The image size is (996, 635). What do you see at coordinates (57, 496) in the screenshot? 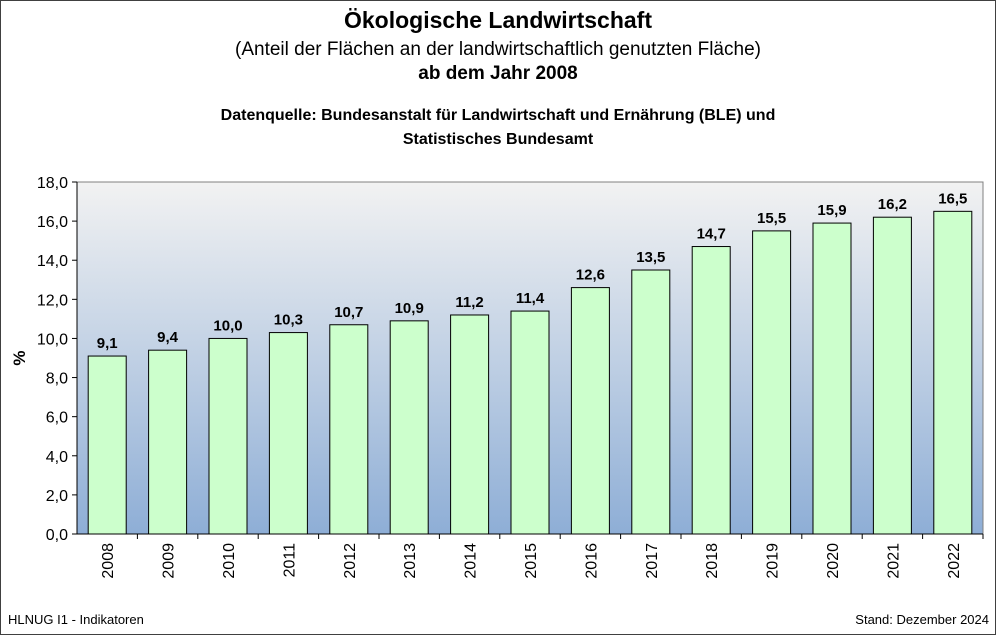
I see `y-tick-label: 2,0` at bounding box center [57, 496].